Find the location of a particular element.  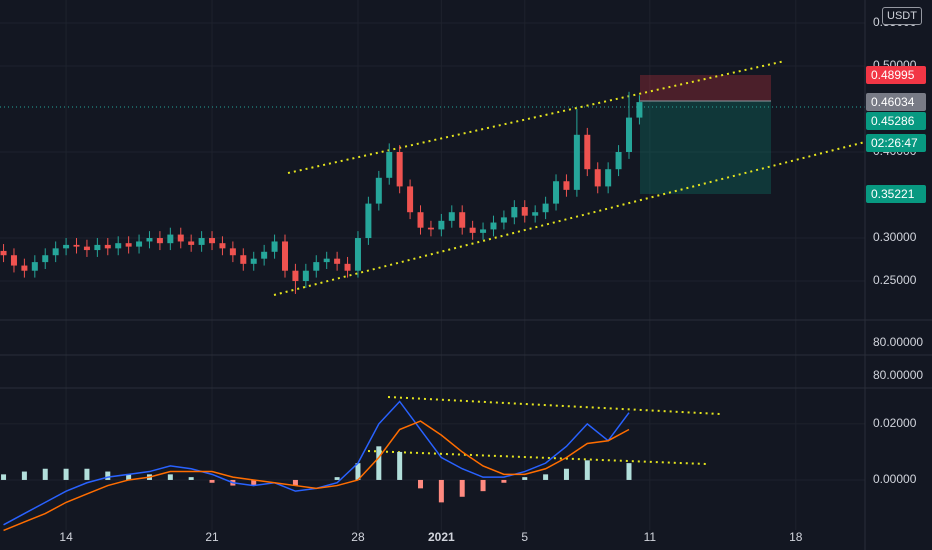

y-tick-label: 0.25000 is located at coordinates (895, 280).